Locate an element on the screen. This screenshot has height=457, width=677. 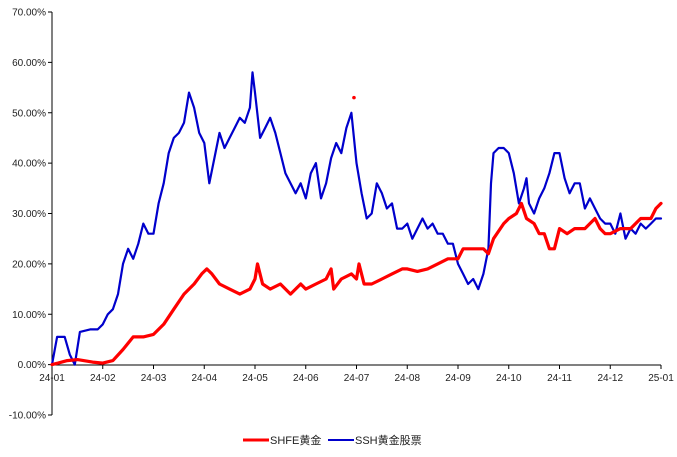
x-tick-label: 24-03 is located at coordinates (154, 378).